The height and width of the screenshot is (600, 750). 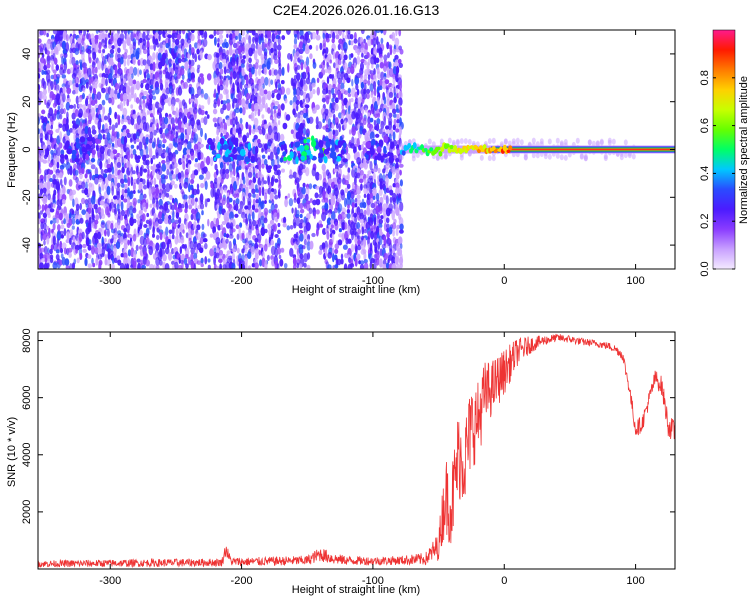 I want to click on snr-y-axis-label: SNR (10 * v/v), so click(x=12, y=452).